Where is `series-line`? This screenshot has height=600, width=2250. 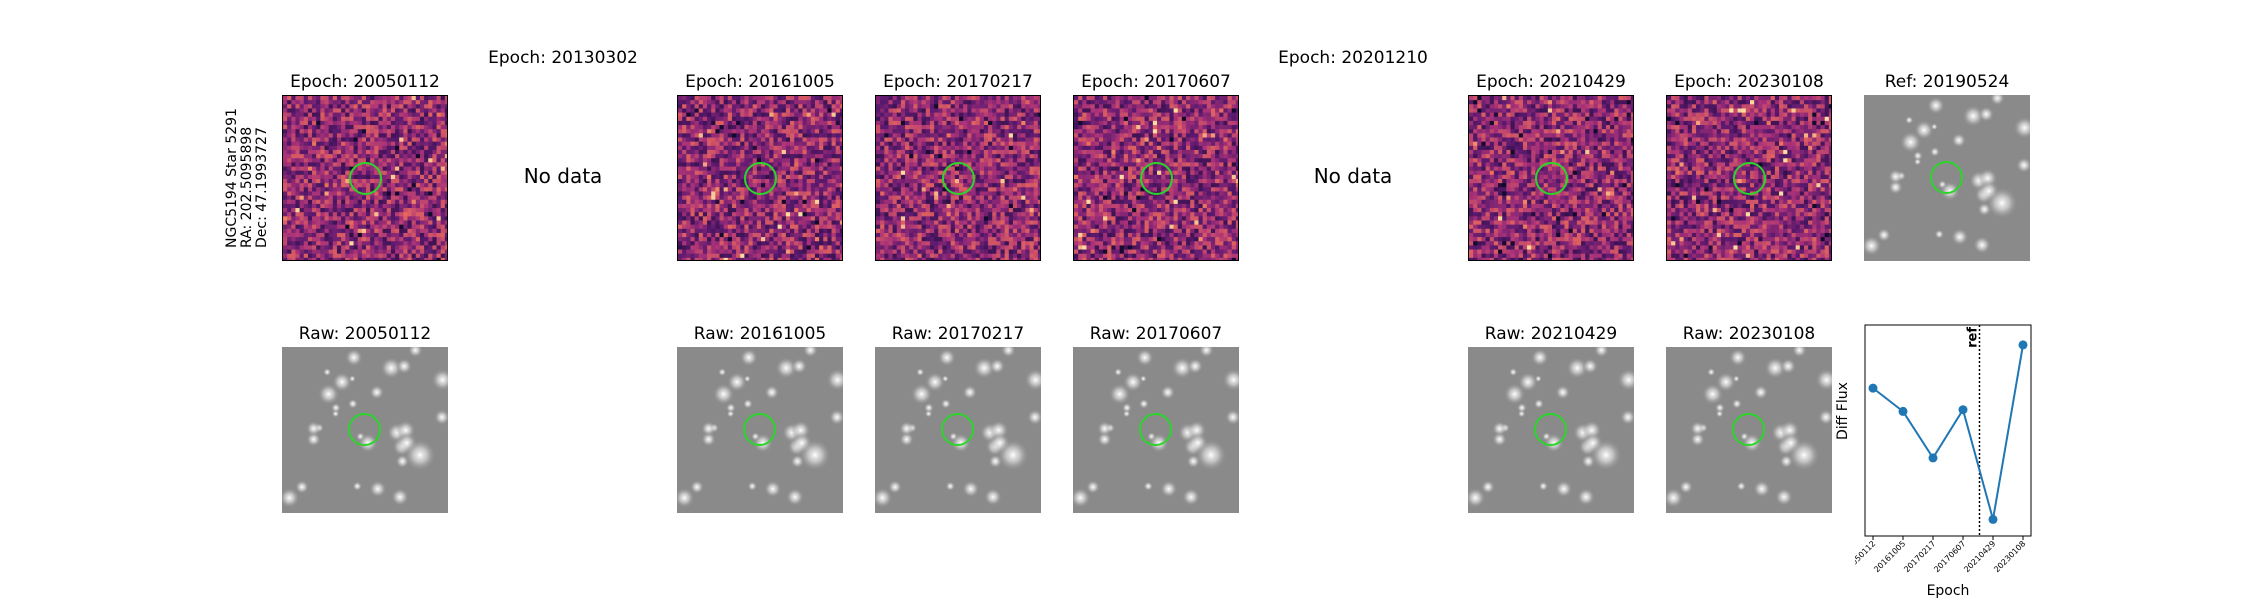
series-line is located at coordinates (1948, 432).